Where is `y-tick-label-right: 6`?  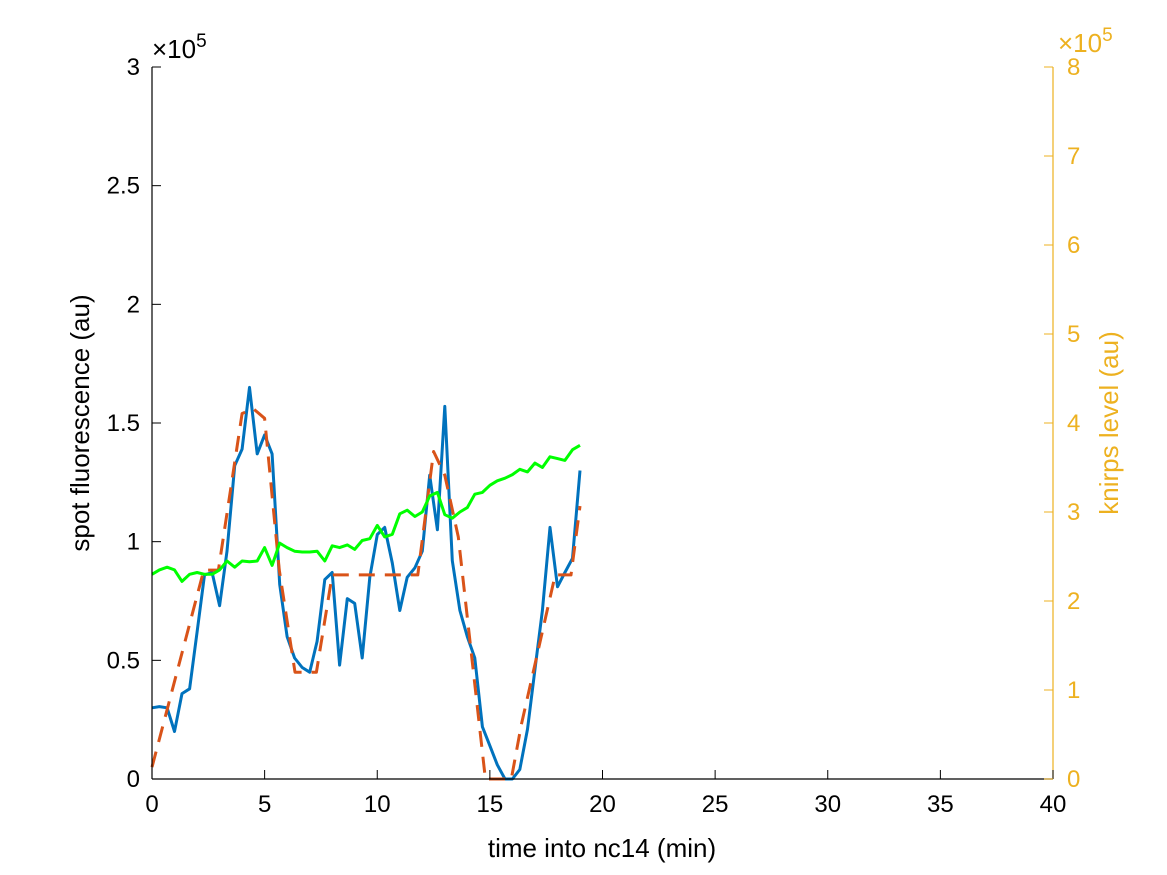 y-tick-label-right: 6 is located at coordinates (1073, 245).